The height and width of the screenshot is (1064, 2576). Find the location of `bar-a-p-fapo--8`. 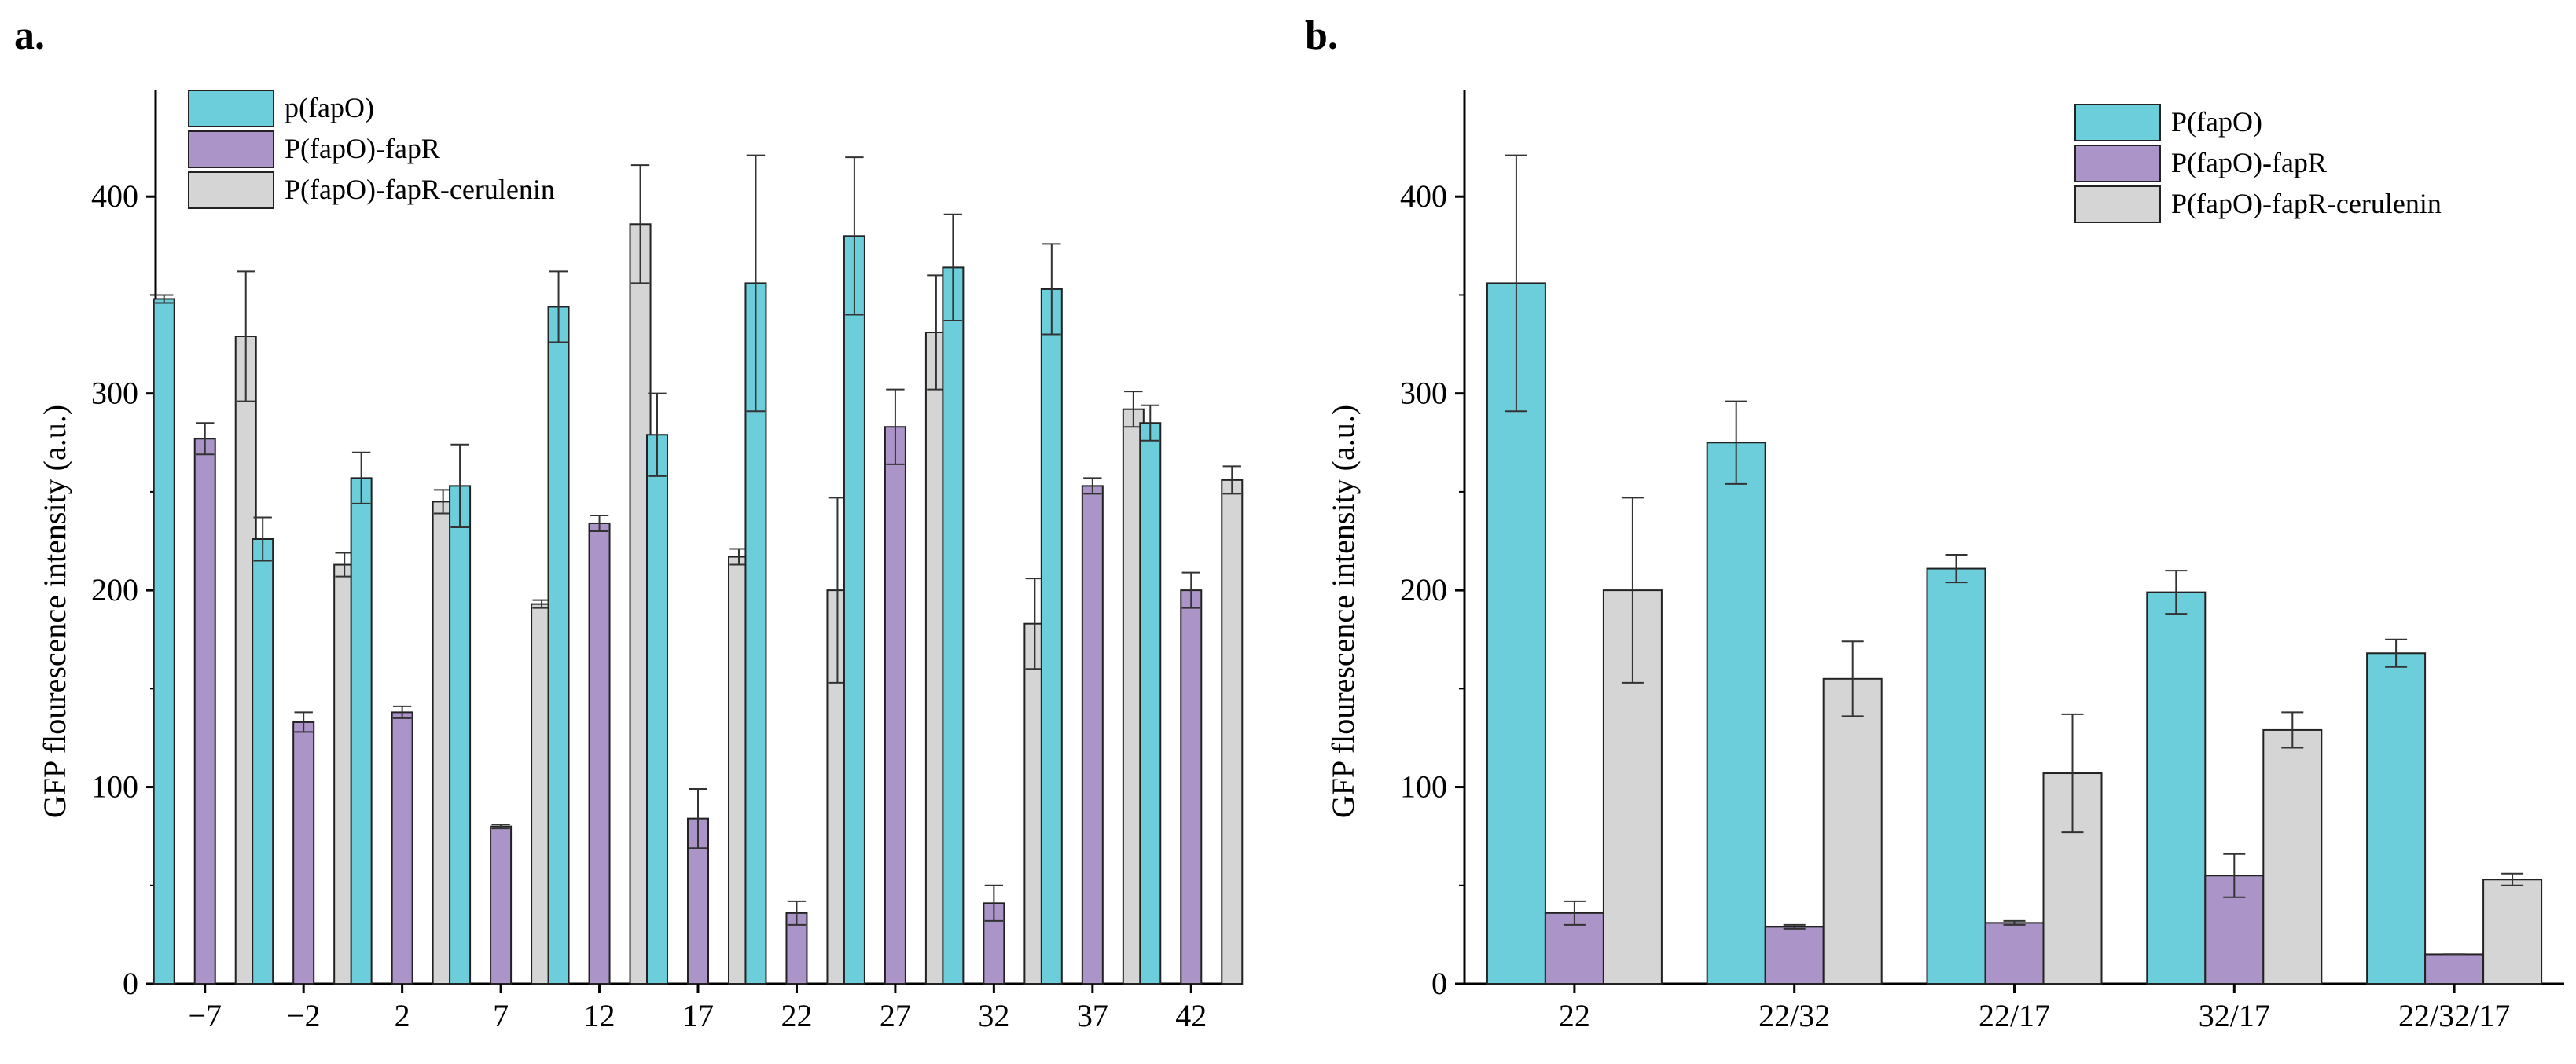

bar-a-p-fapo--8 is located at coordinates (953, 625).